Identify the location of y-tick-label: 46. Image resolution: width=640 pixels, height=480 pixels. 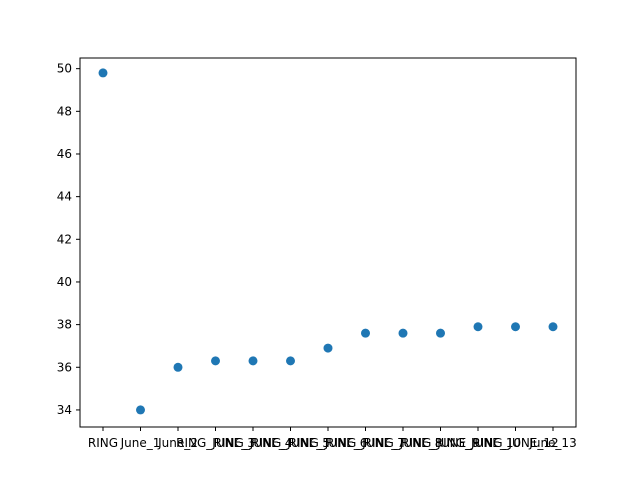
(64, 154).